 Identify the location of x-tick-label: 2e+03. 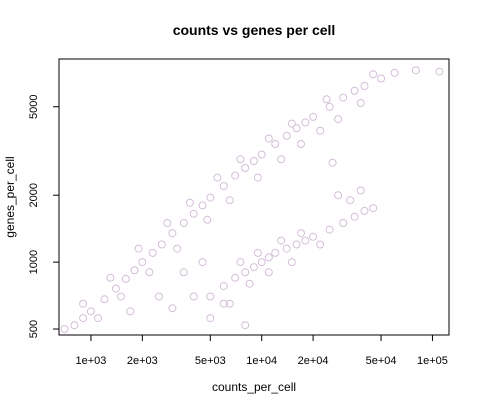
(142, 361).